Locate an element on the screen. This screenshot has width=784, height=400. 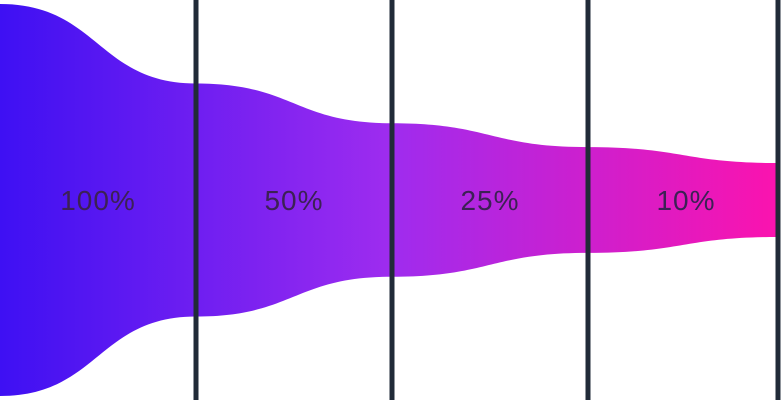
stage-label-4: 10% is located at coordinates (686, 200).